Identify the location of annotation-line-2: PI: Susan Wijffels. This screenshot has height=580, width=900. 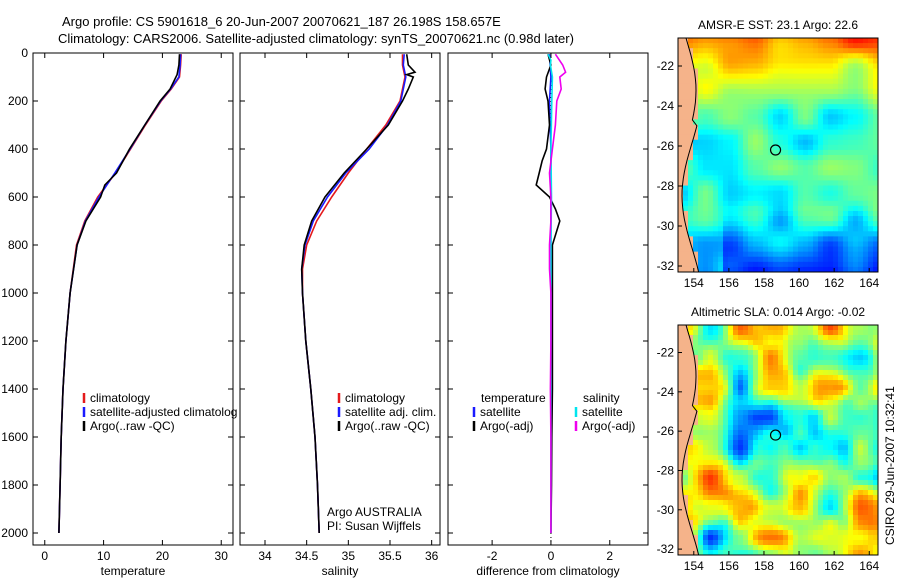
(374, 526).